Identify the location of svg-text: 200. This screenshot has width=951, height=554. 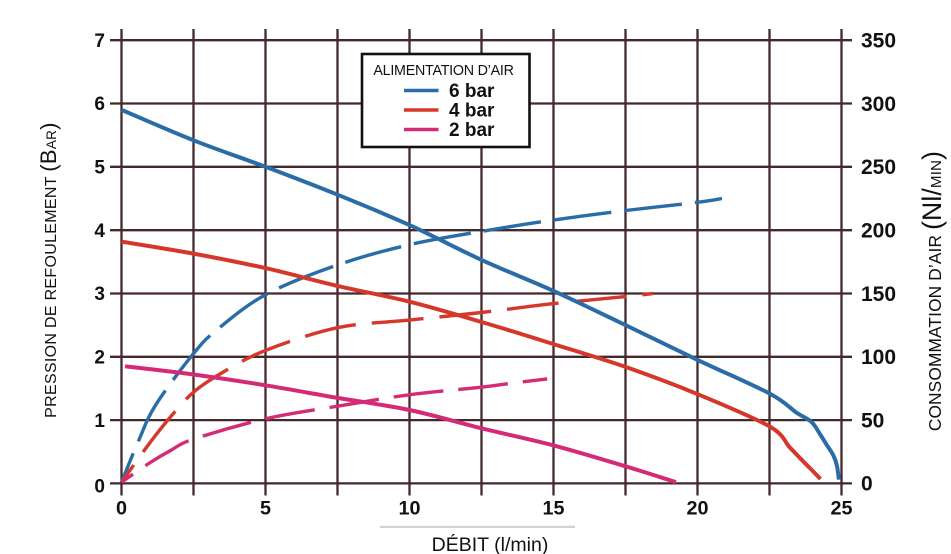
(878, 231).